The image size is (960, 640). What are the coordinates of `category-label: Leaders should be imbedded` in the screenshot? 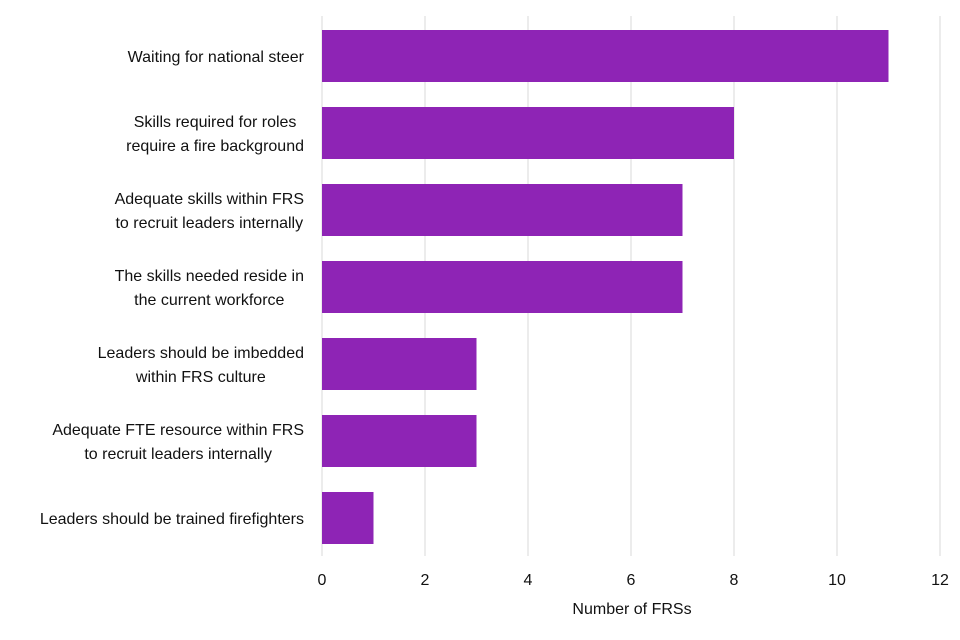 It's located at (201, 353).